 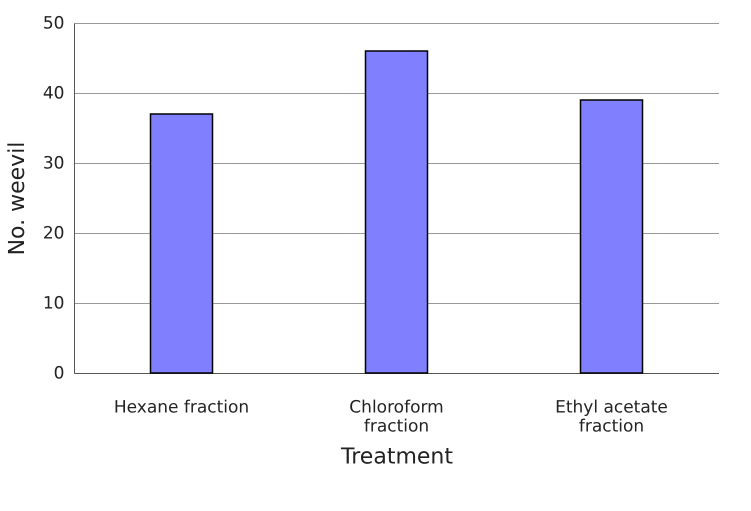 I want to click on y-tick-label: 0, so click(x=59, y=374).